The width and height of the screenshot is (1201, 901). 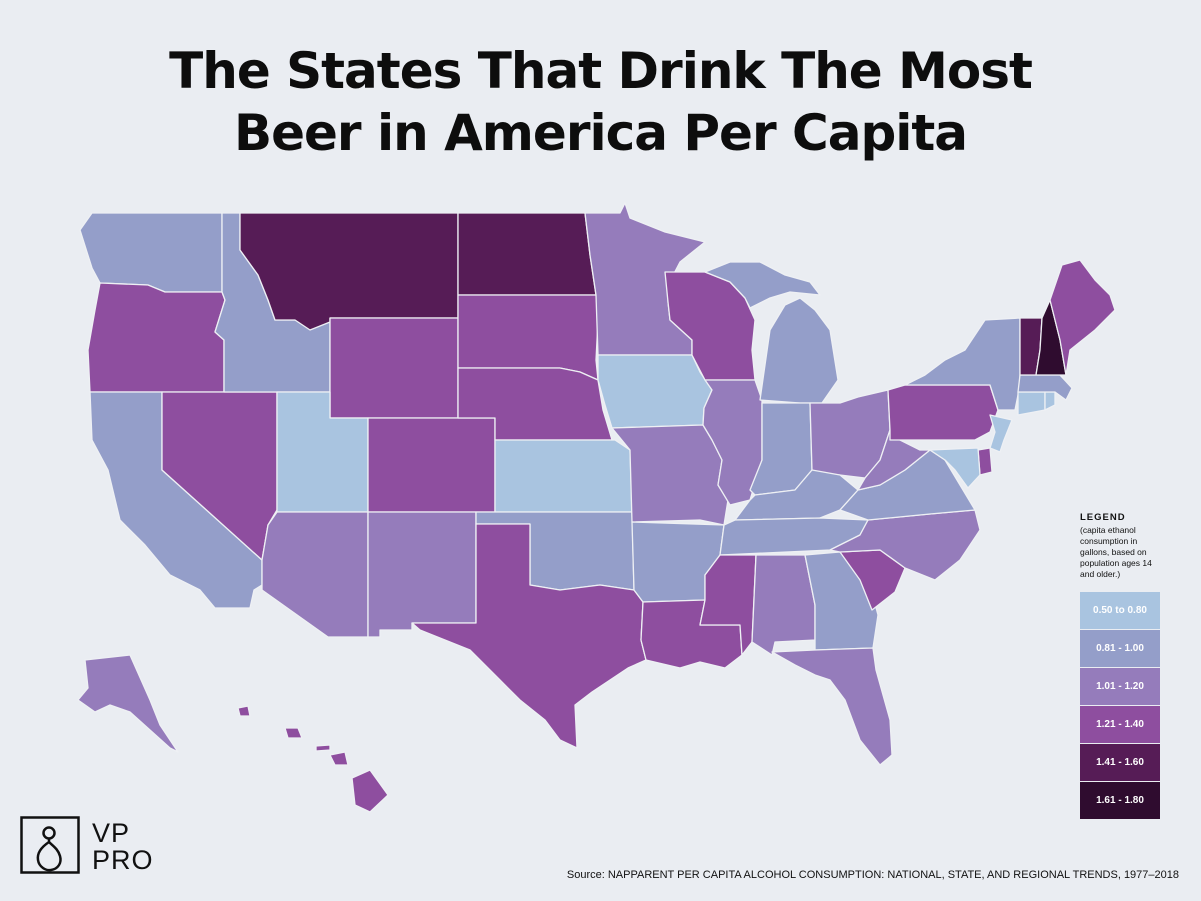 What do you see at coordinates (1001, 433) in the screenshot?
I see `state-nj` at bounding box center [1001, 433].